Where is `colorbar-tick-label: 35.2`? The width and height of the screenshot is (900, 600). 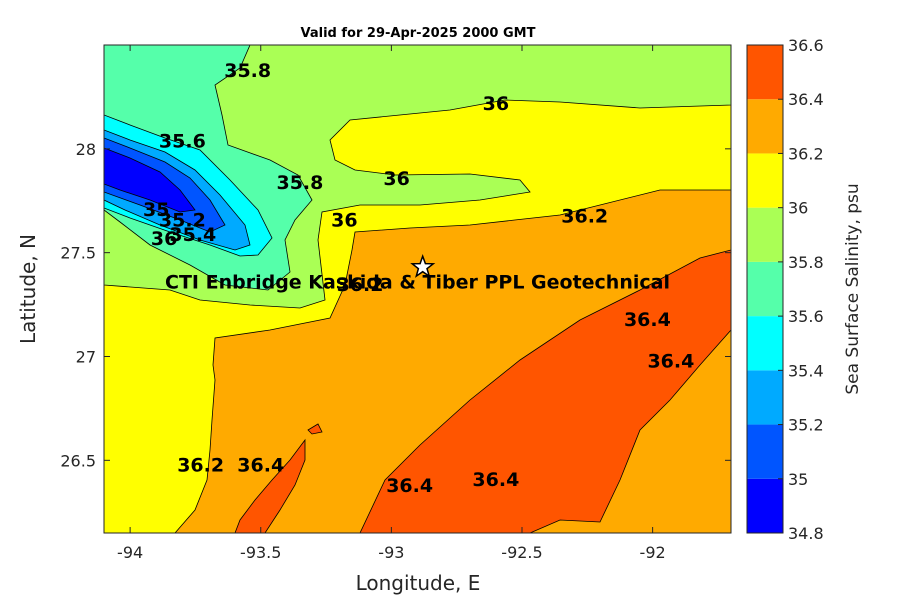
colorbar-tick-label: 35.2 is located at coordinates (806, 425).